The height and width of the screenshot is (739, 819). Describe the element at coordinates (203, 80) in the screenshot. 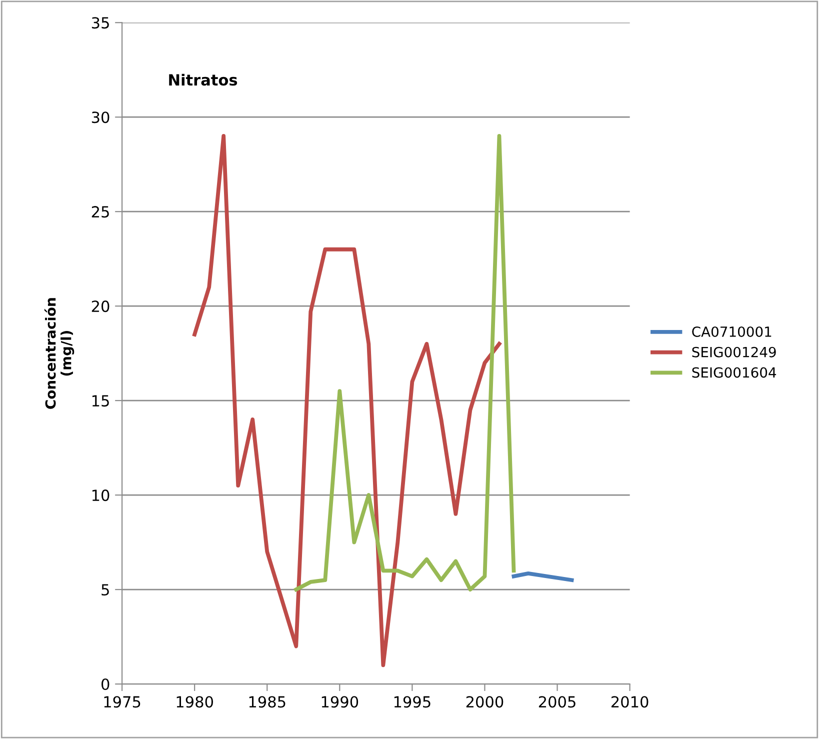

I see `text: Nitratos` at that location.